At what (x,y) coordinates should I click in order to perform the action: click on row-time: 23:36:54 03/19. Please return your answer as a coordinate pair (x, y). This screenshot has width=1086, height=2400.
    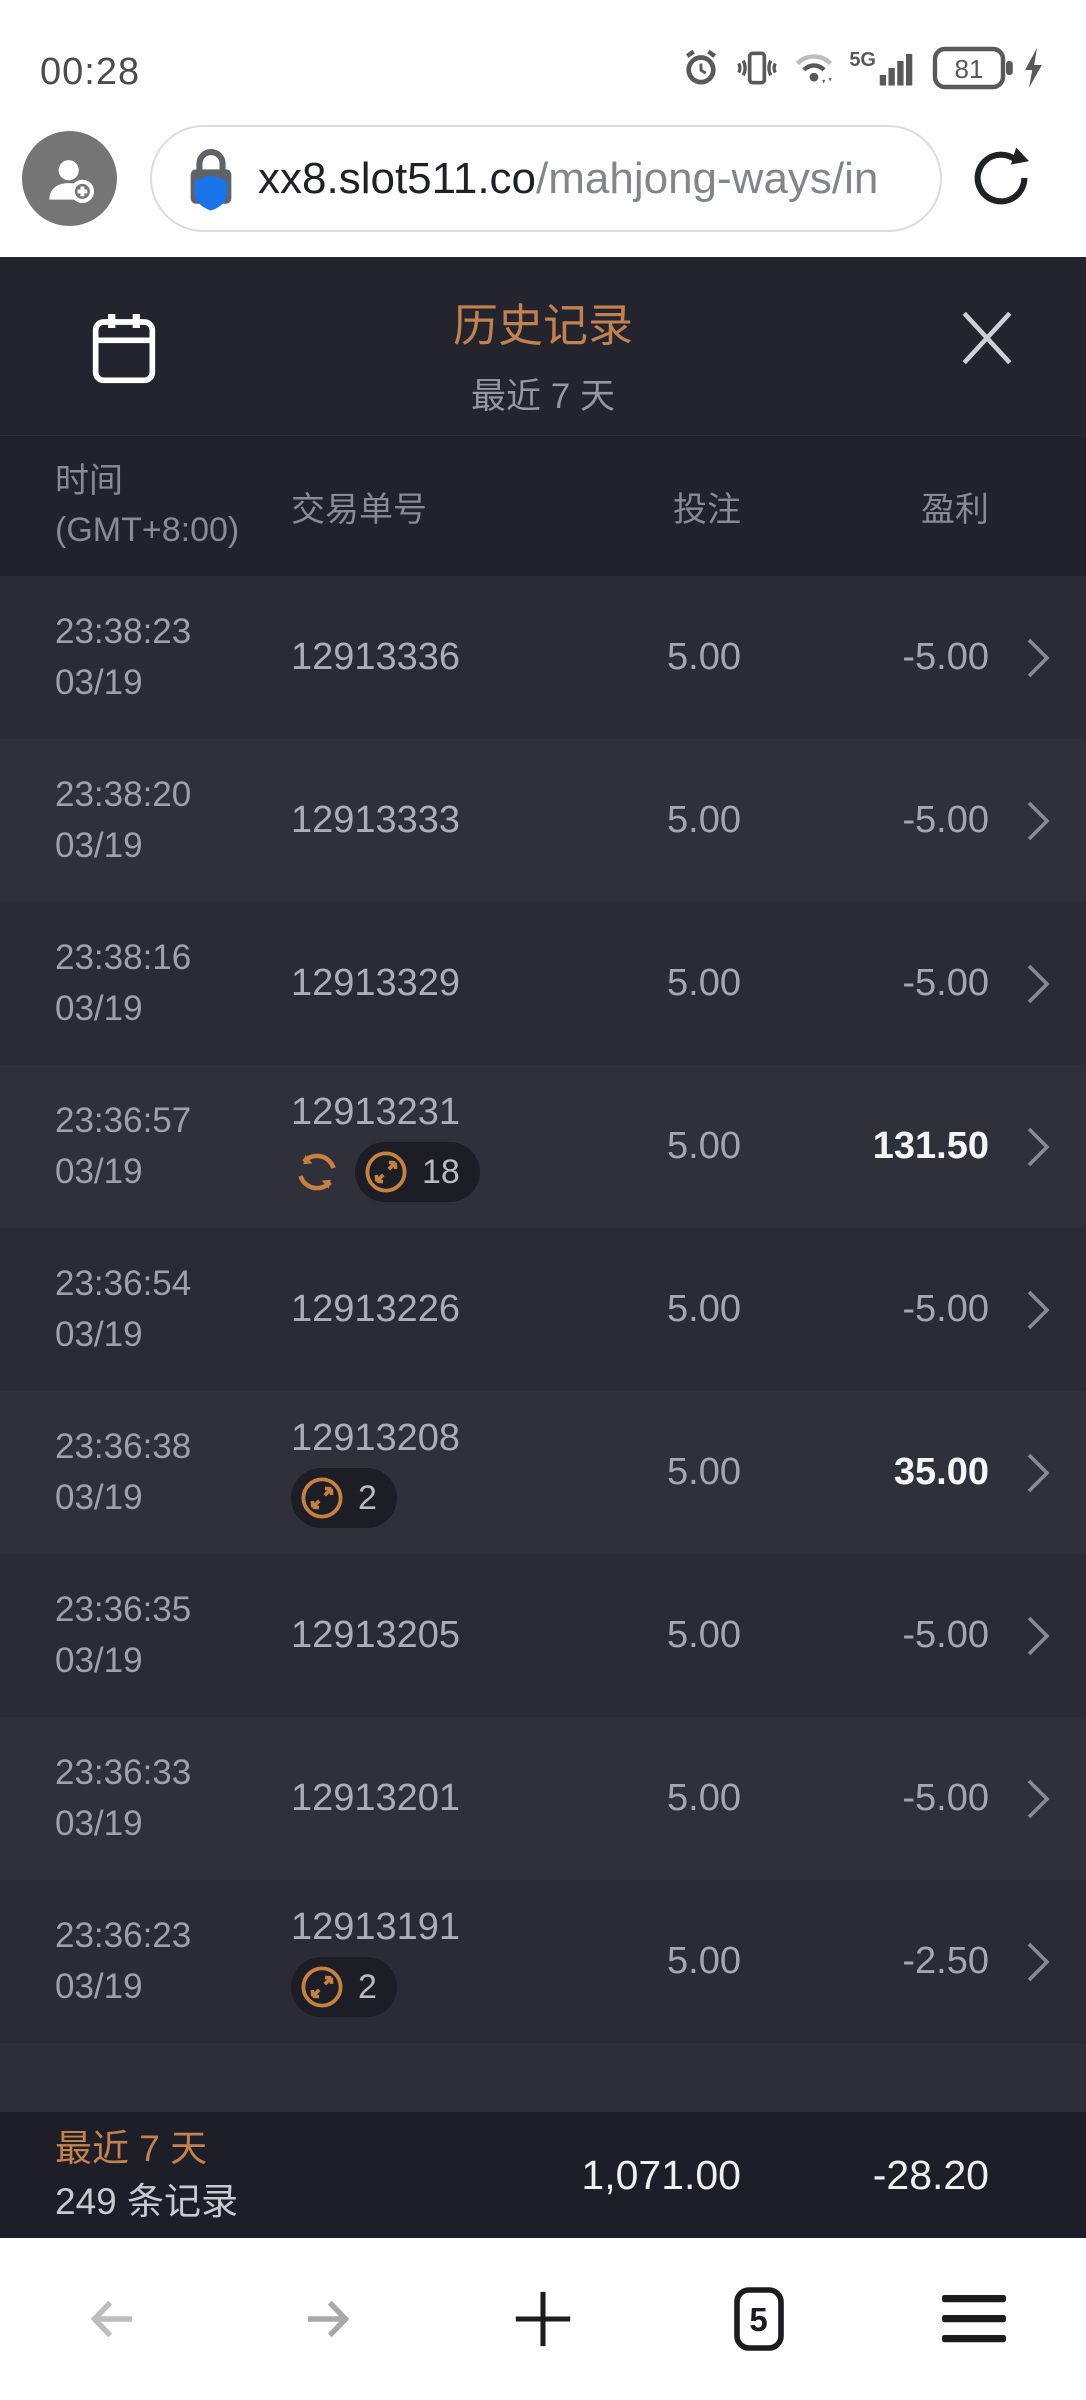
    Looking at the image, I should click on (123, 1309).